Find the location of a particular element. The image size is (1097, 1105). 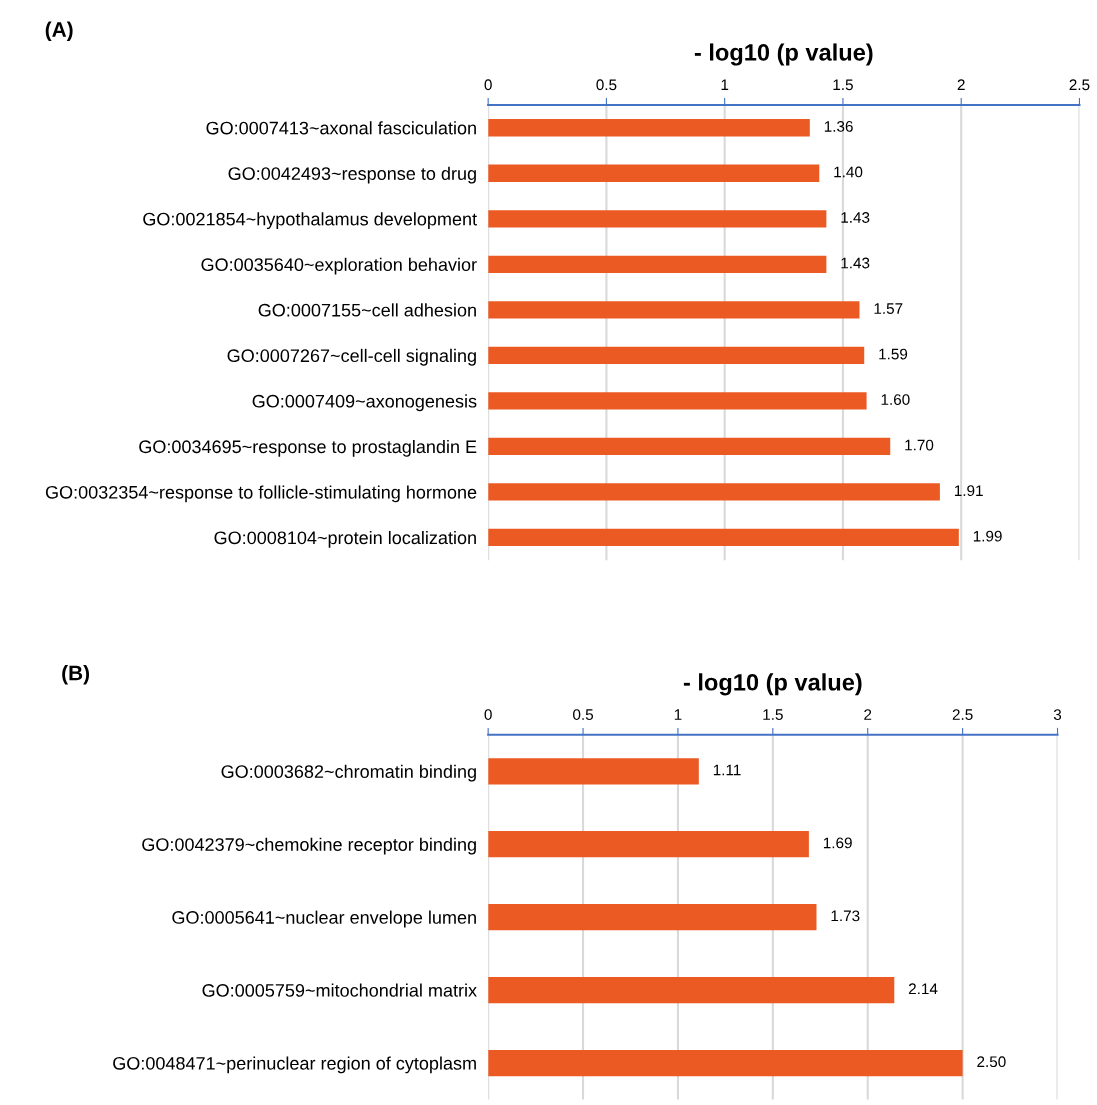

y-tick-label: GO:0005759~mitochondrial matrix is located at coordinates (339, 990).